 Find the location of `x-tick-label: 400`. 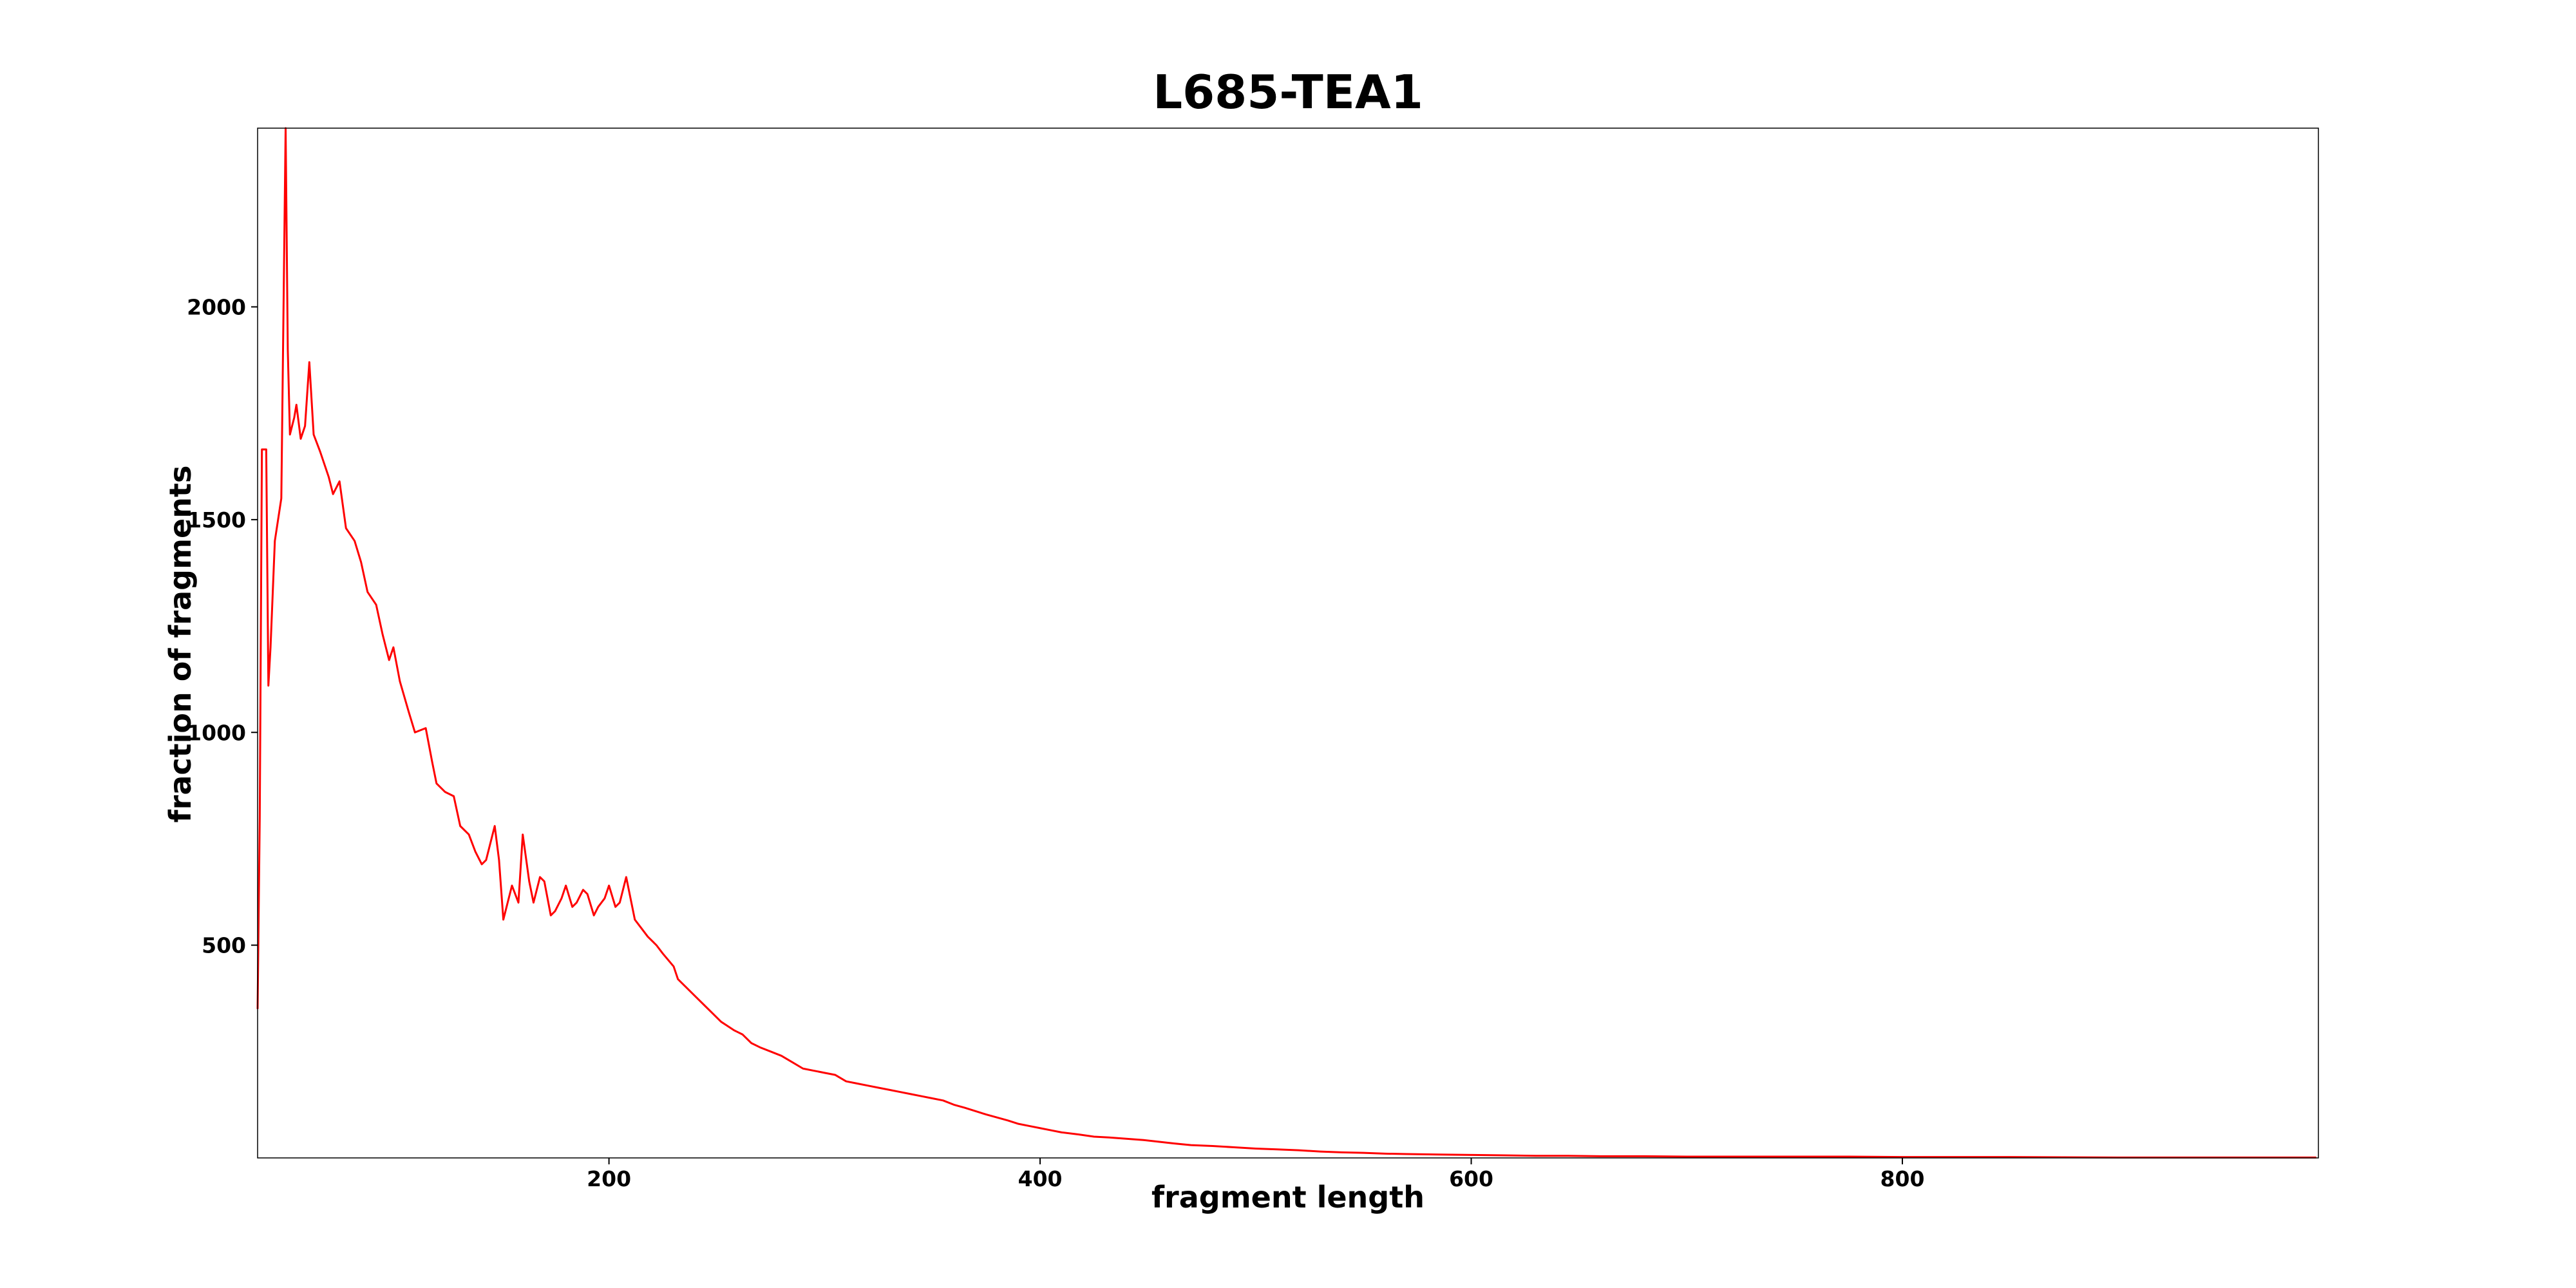

x-tick-label: 400 is located at coordinates (1040, 1178).